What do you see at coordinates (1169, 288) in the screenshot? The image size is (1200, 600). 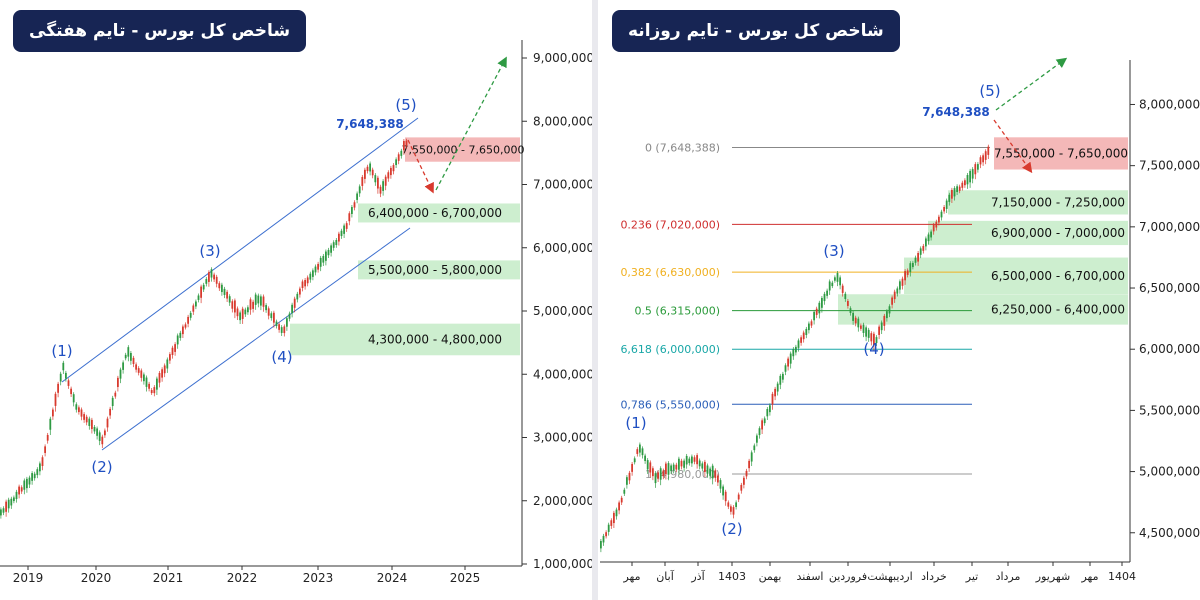 I see `y-tick-label: 6,500,000` at bounding box center [1169, 288].